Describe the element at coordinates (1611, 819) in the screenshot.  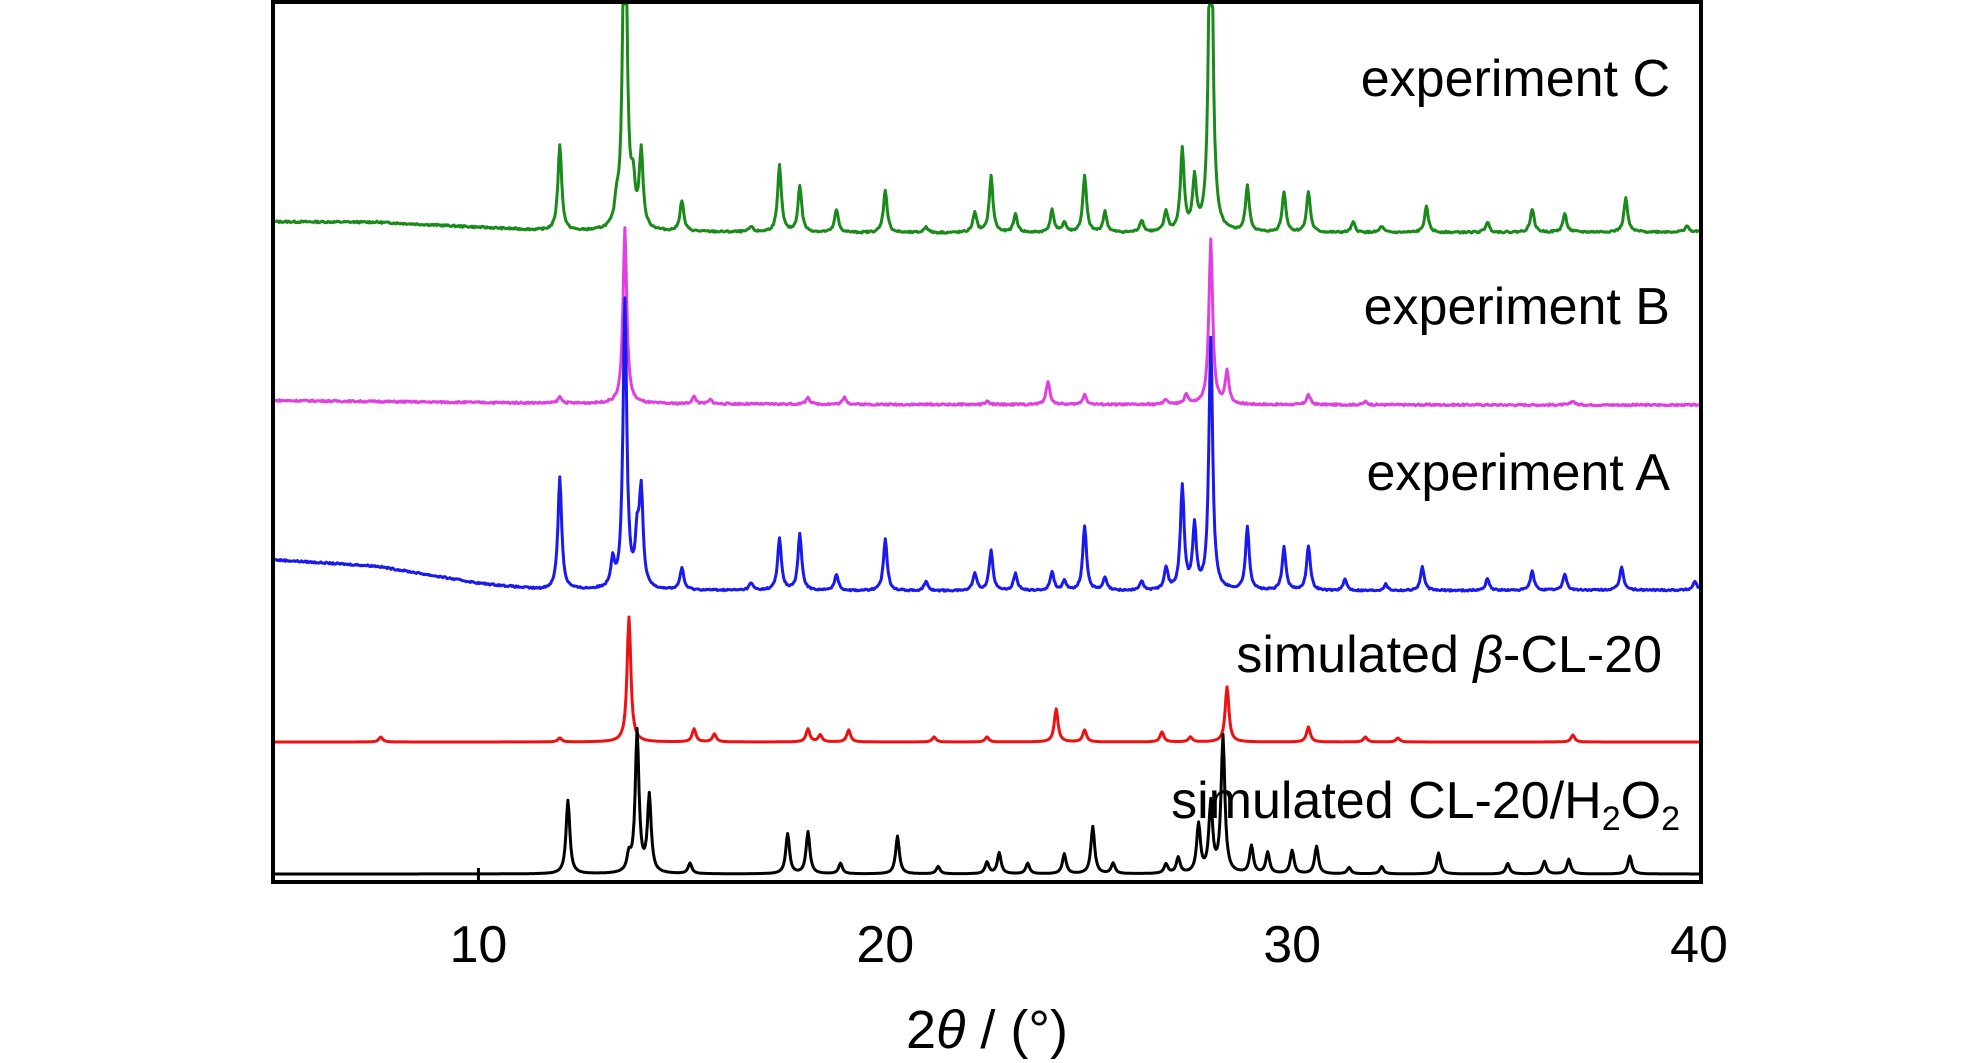
I see `label-h2o2-sub1: 2` at that location.